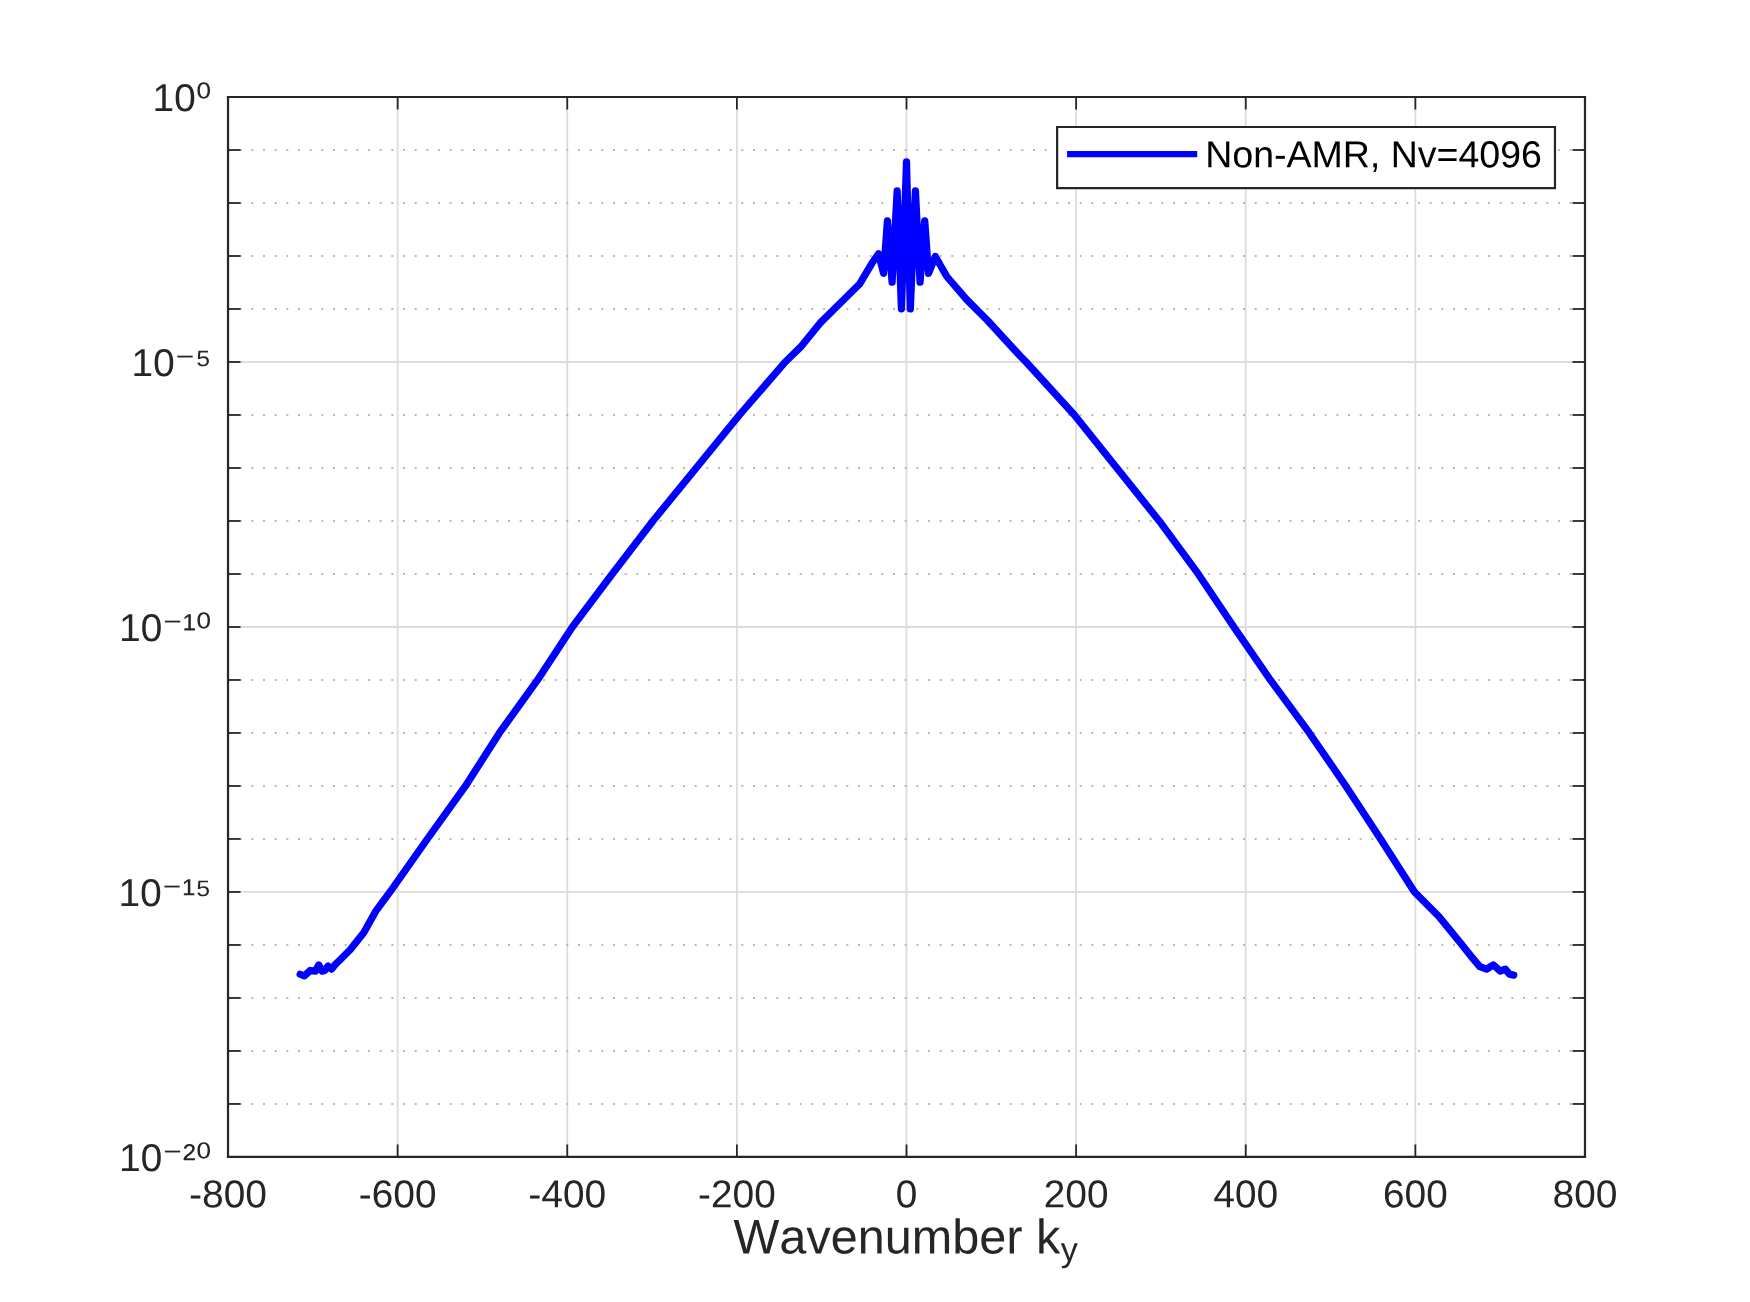 The height and width of the screenshot is (1302, 1750). I want to click on x-tick-label: 800, so click(1585, 1194).